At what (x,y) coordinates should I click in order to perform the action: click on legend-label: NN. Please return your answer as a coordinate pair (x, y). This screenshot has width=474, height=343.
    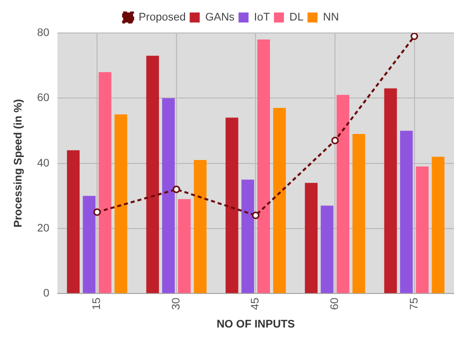
    Looking at the image, I should click on (330, 18).